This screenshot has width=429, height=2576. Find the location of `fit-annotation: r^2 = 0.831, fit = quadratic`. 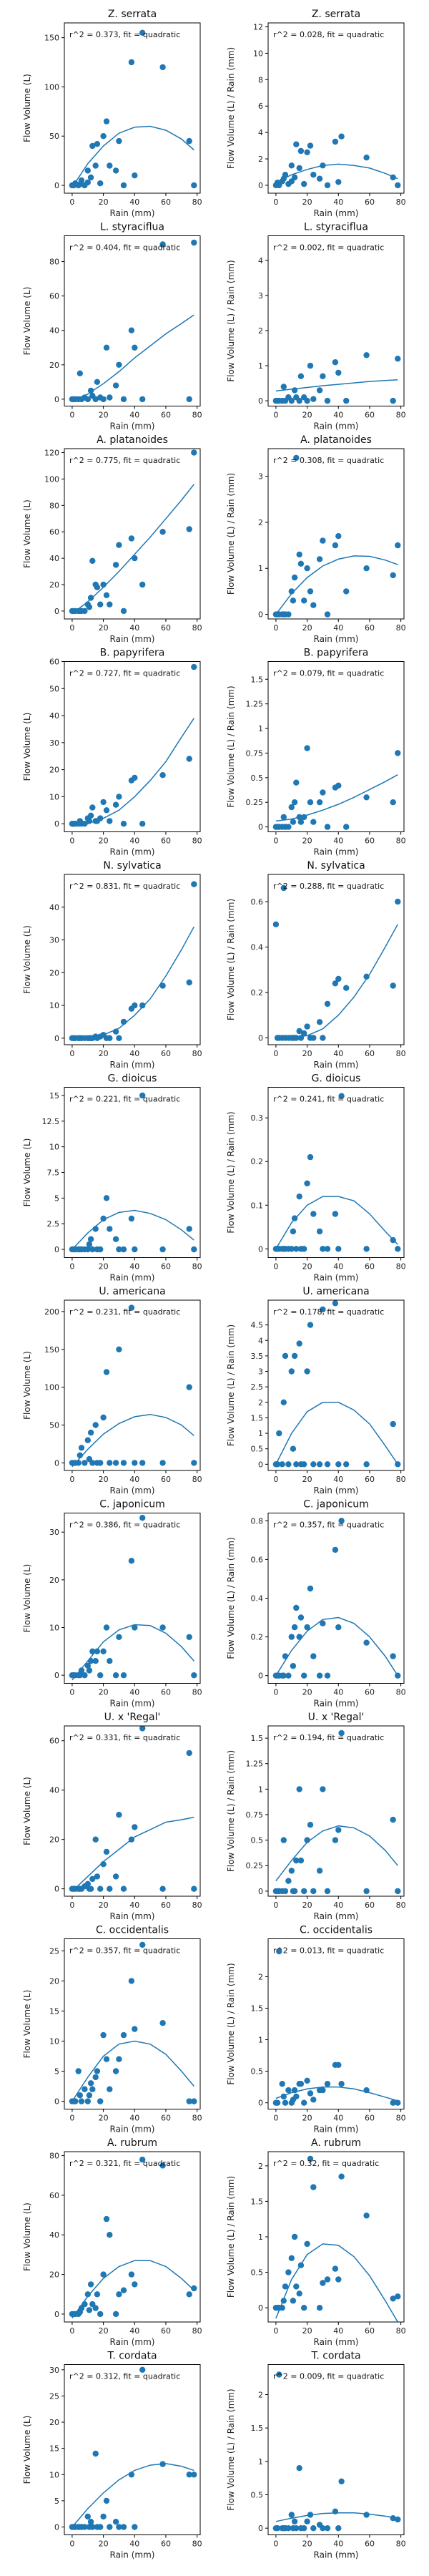

fit-annotation: r^2 = 0.831, fit = quadratic is located at coordinates (124, 886).